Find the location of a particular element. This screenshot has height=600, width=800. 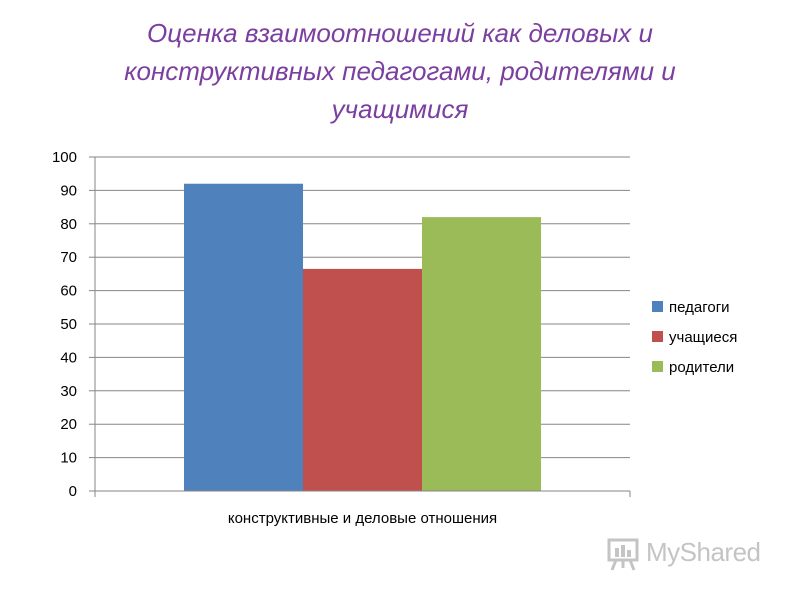

y-tick-label: 90 is located at coordinates (68, 190).